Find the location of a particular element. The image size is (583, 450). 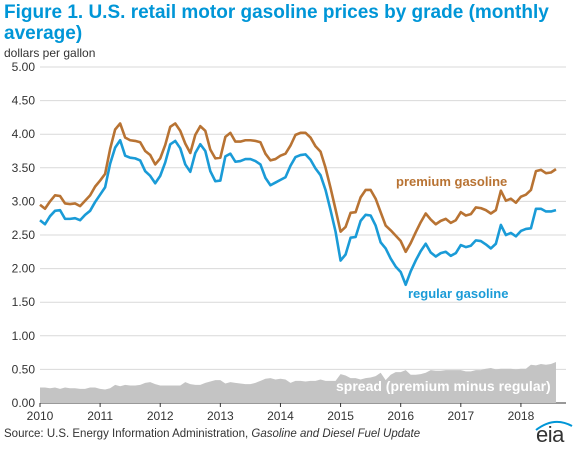

y-tick-label: 5.00 is located at coordinates (24, 67).